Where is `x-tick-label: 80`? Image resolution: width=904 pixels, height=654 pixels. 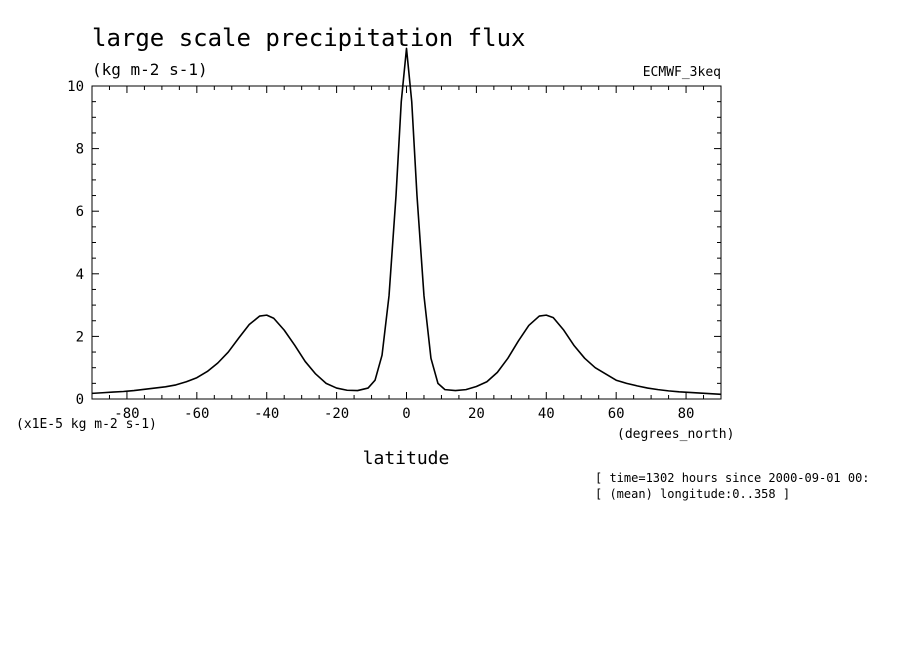 x-tick-label: 80 is located at coordinates (686, 414).